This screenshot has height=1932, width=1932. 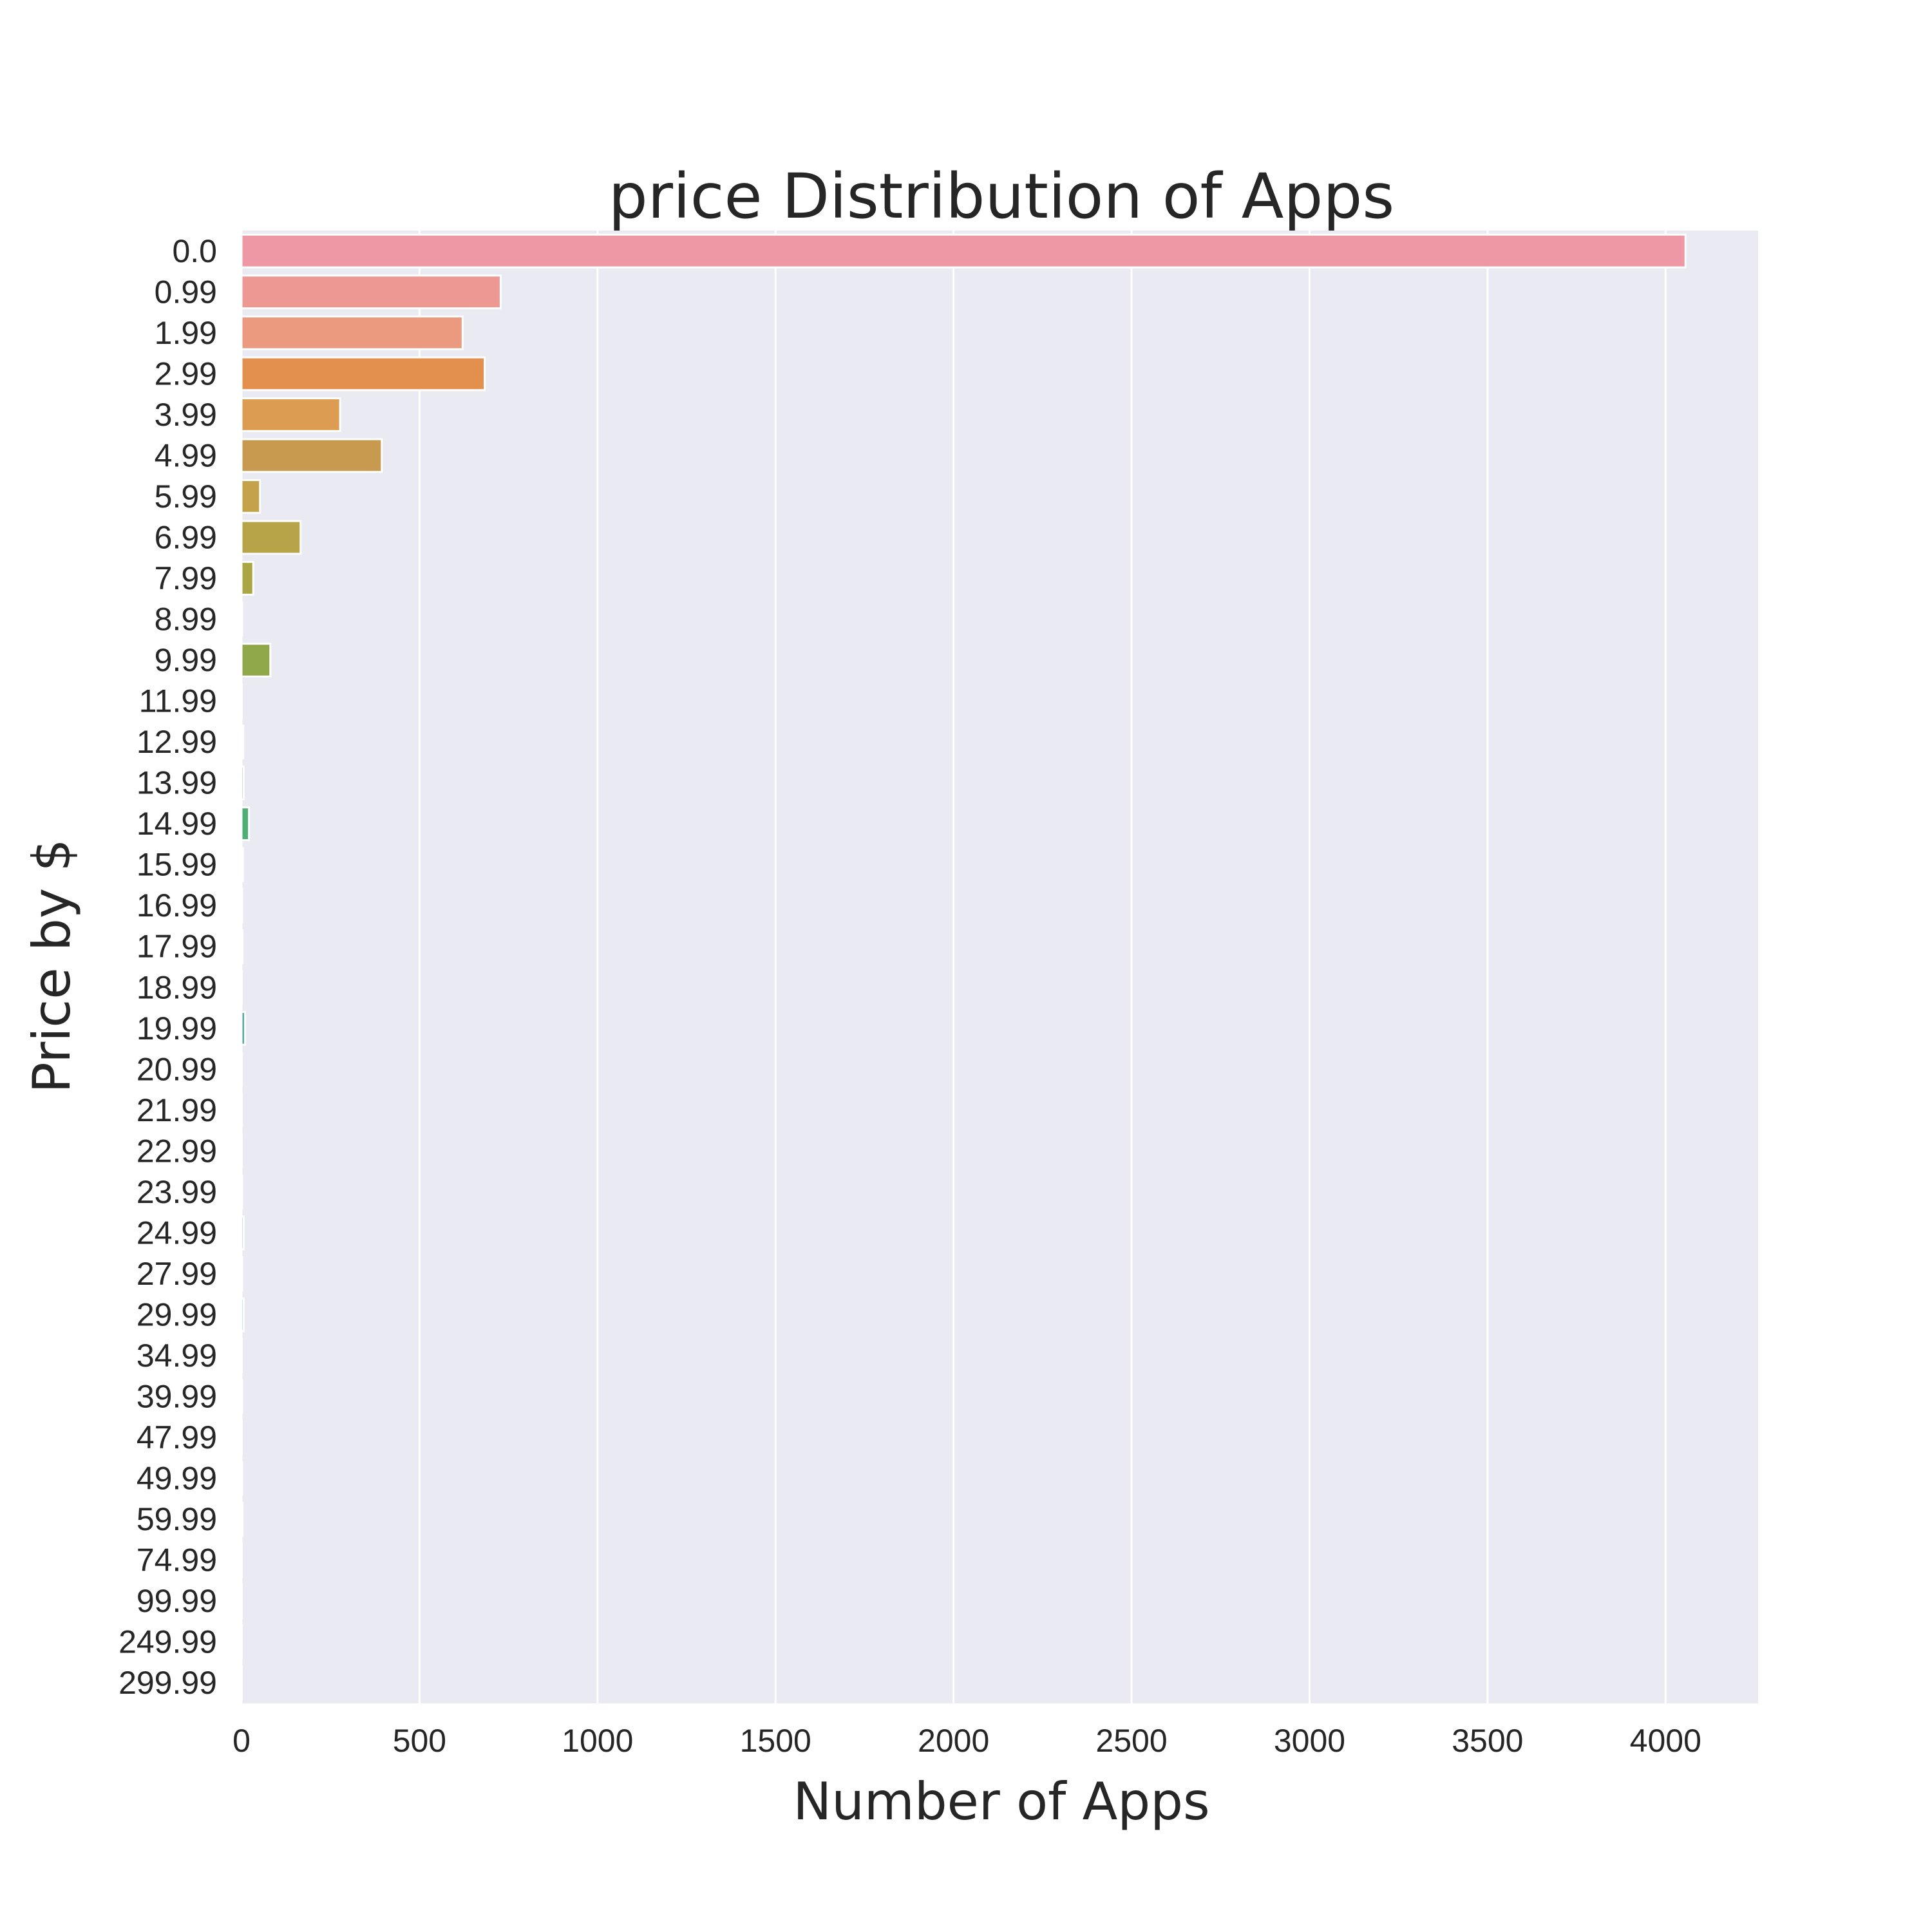 What do you see at coordinates (177, 1314) in the screenshot?
I see `y-tick-label: 29.99` at bounding box center [177, 1314].